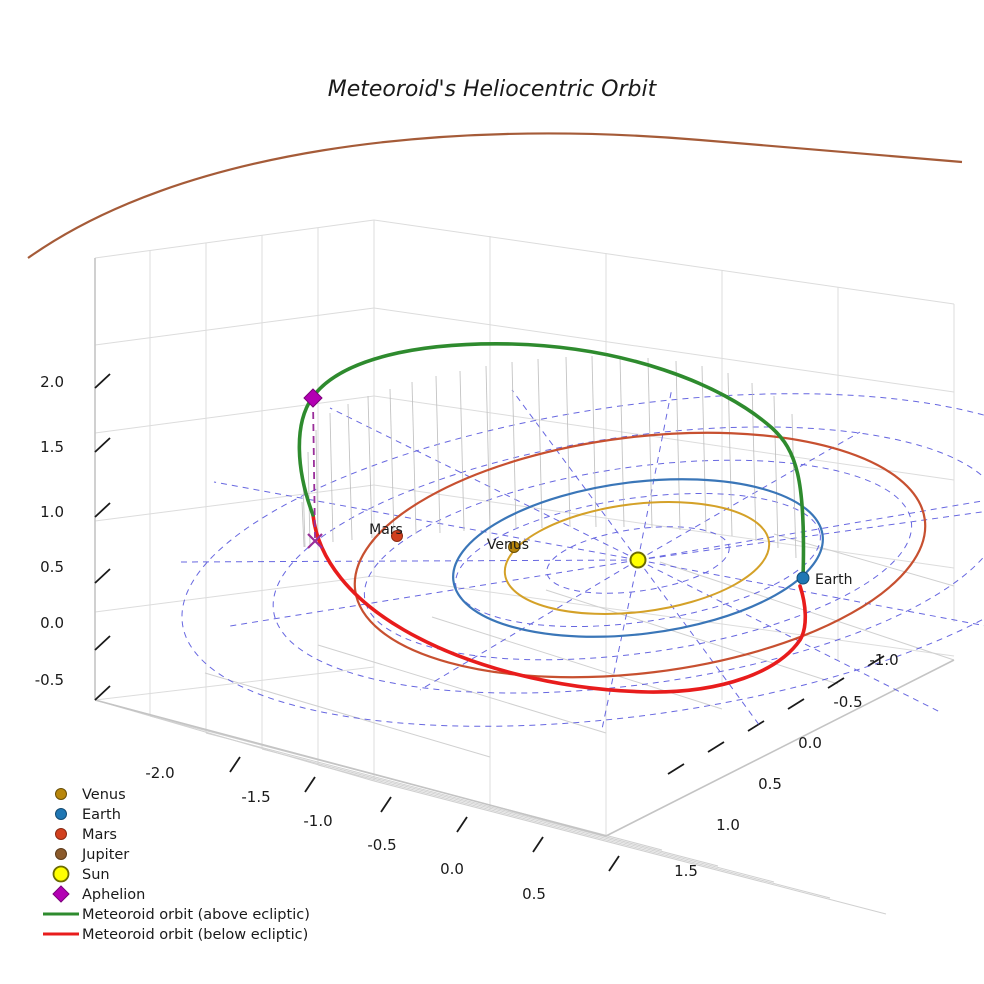 The image size is (984, 984). I want to click on legend-marker-earth, so click(61, 814).